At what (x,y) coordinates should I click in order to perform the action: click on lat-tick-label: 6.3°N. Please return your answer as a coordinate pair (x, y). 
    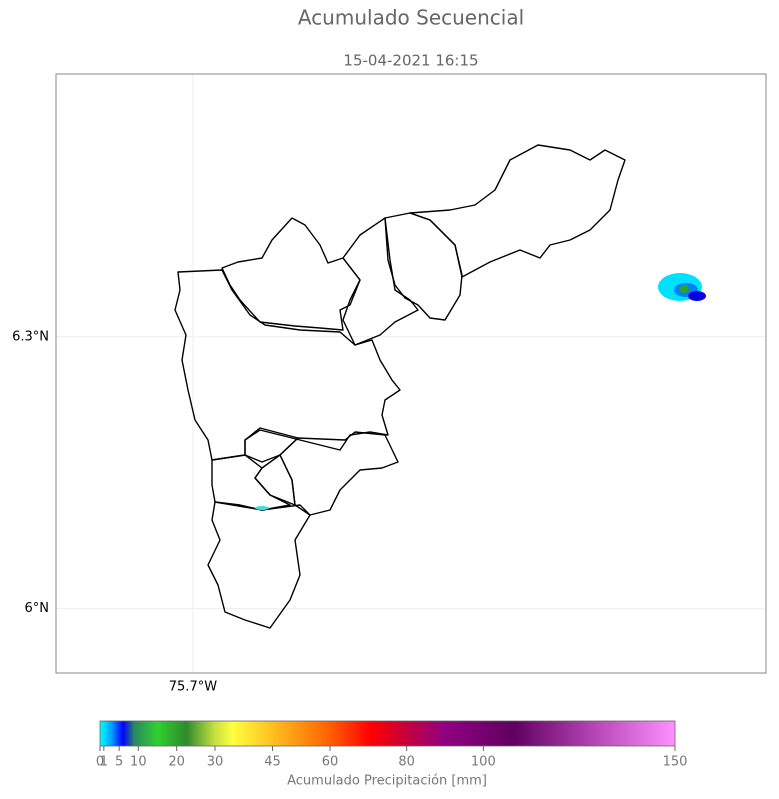
    Looking at the image, I should click on (30, 336).